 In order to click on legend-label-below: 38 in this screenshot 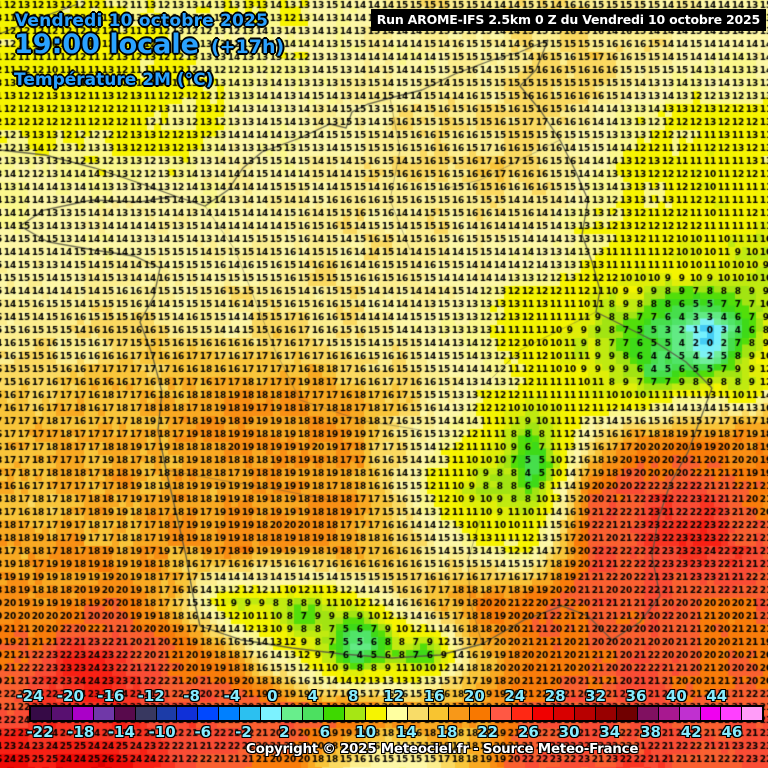, I will do `click(650, 732)`.